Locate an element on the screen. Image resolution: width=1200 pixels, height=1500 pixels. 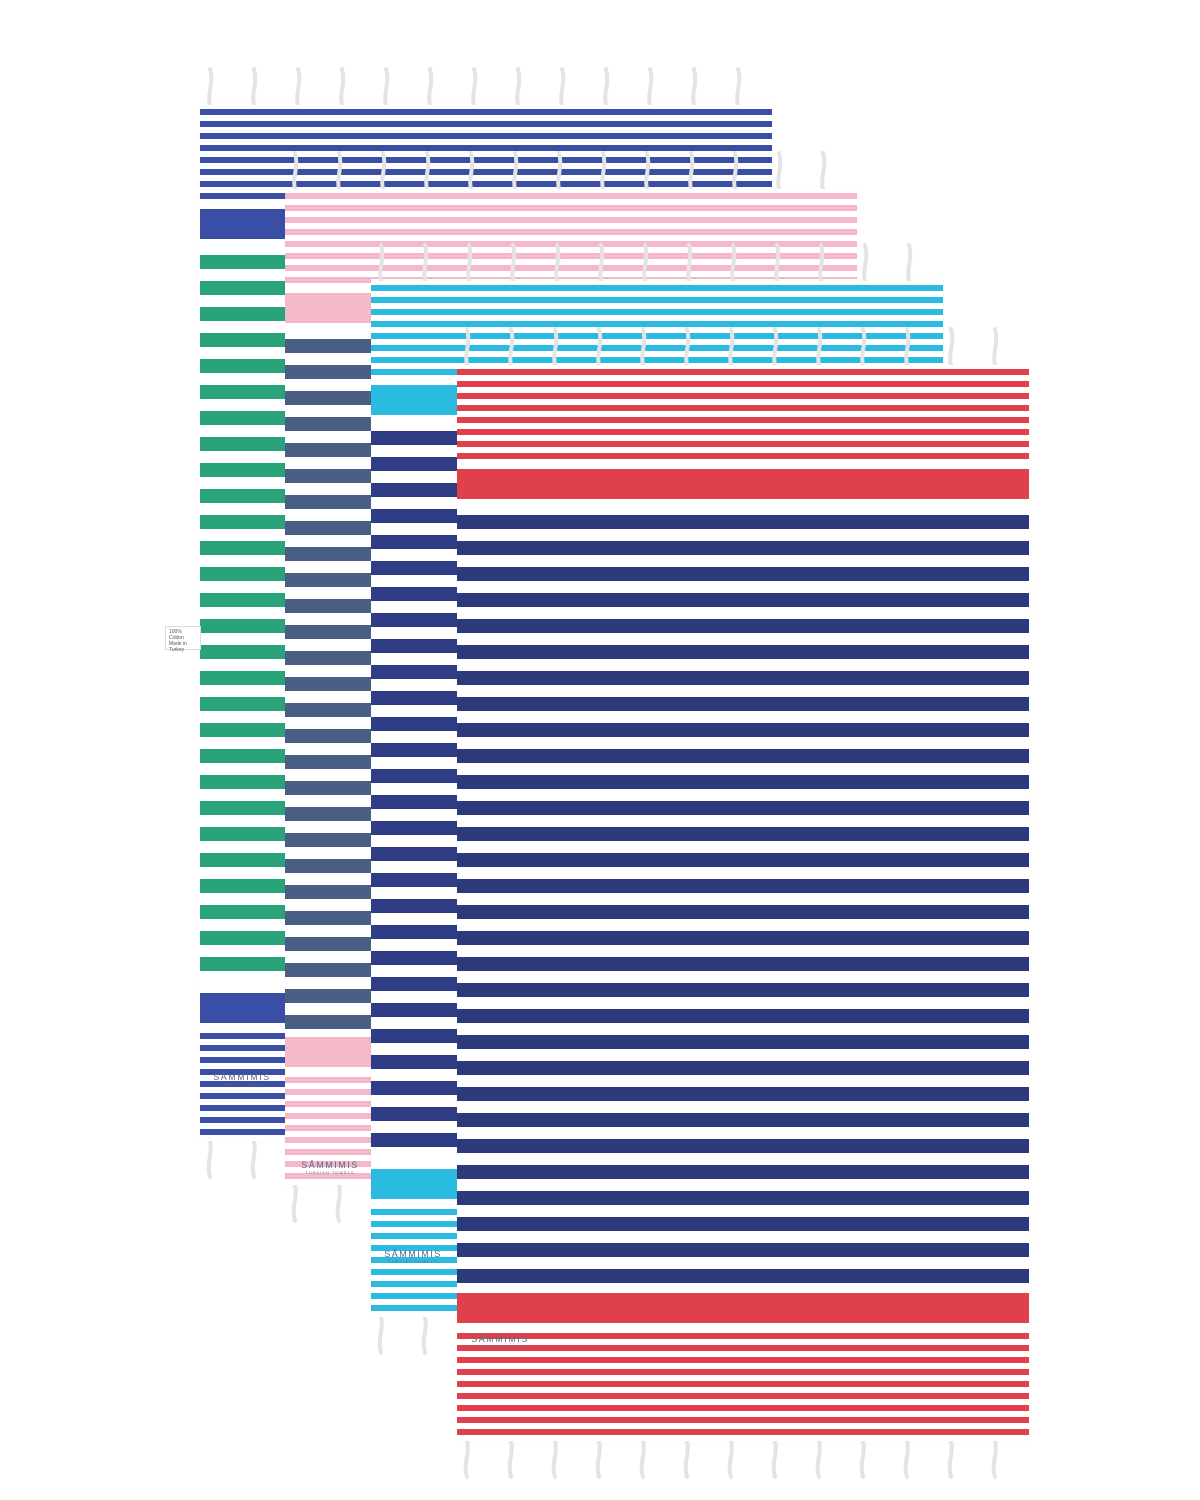
brand-label-2: SÅMMIMIS TURKISH TOWELS is located at coordinates (330, 1168).